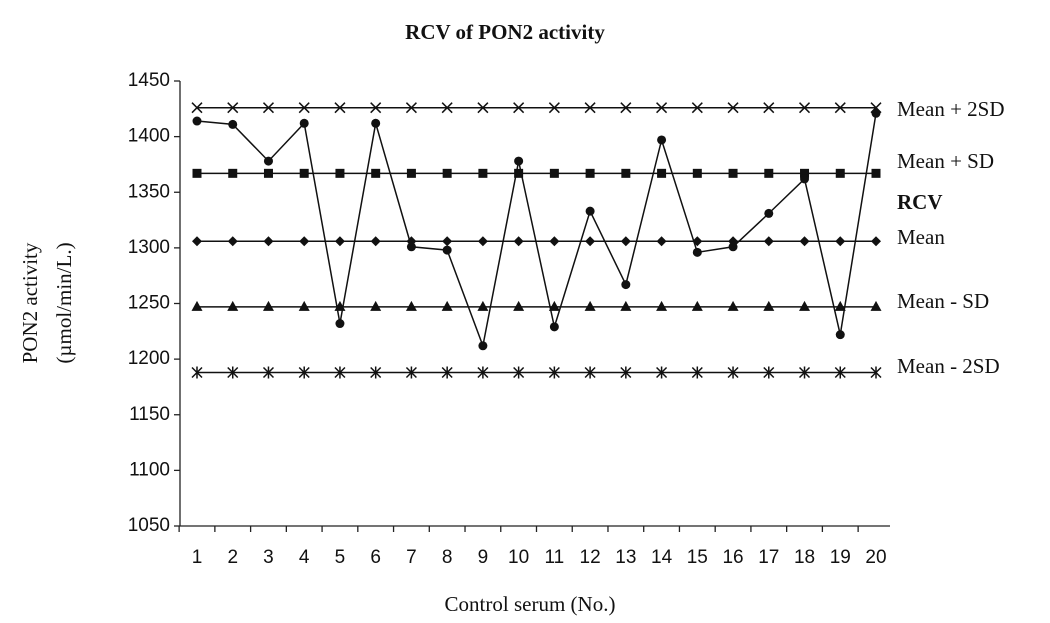  Describe the element at coordinates (943, 301) in the screenshot. I see `legend-label: Mean - SD` at that location.